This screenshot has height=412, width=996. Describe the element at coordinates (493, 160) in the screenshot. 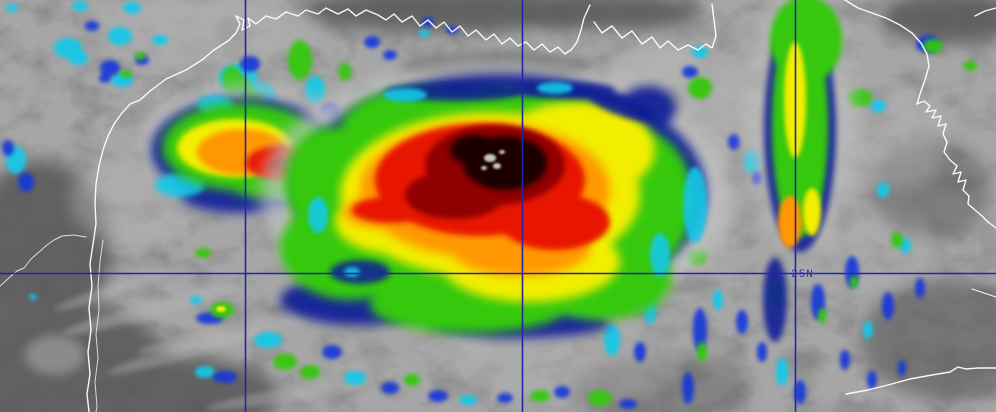

I see `storm-overshooting-tops` at that location.